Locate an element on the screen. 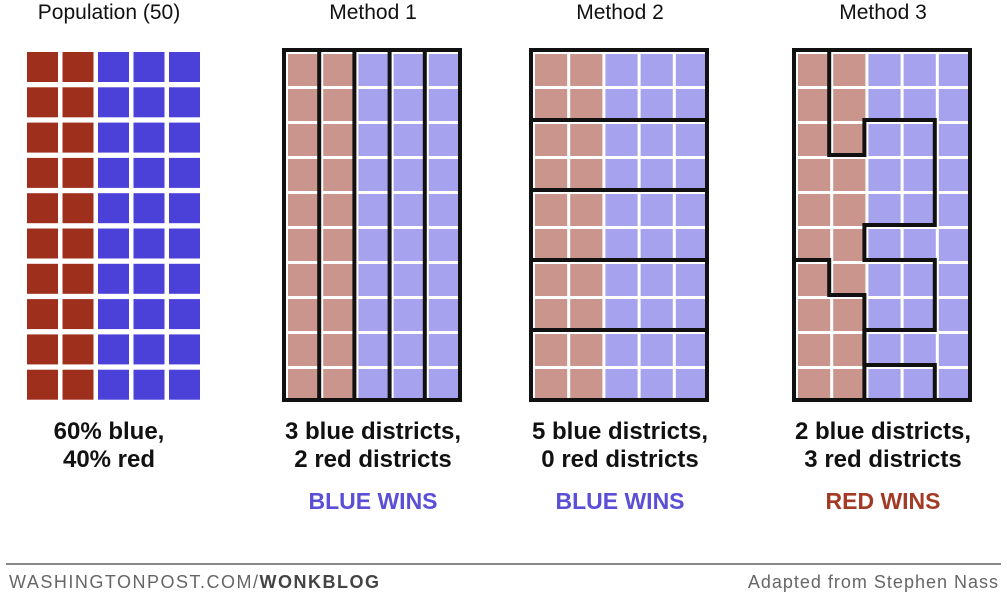 Image resolution: width=1007 pixels, height=602 pixels. source-domain: WASHINGTONPOST.COM/ is located at coordinates (134, 582).